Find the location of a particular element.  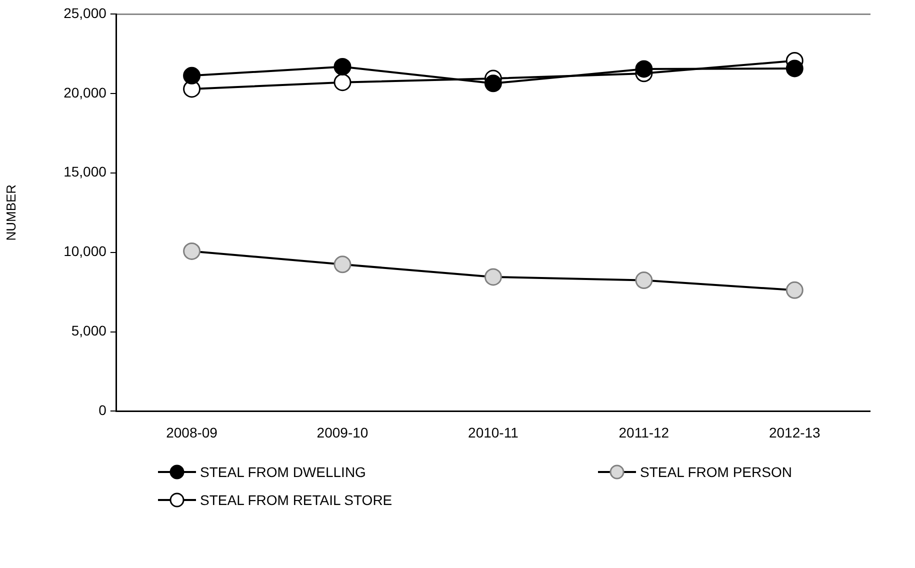

x-tick-label: 2012-13 is located at coordinates (794, 432).